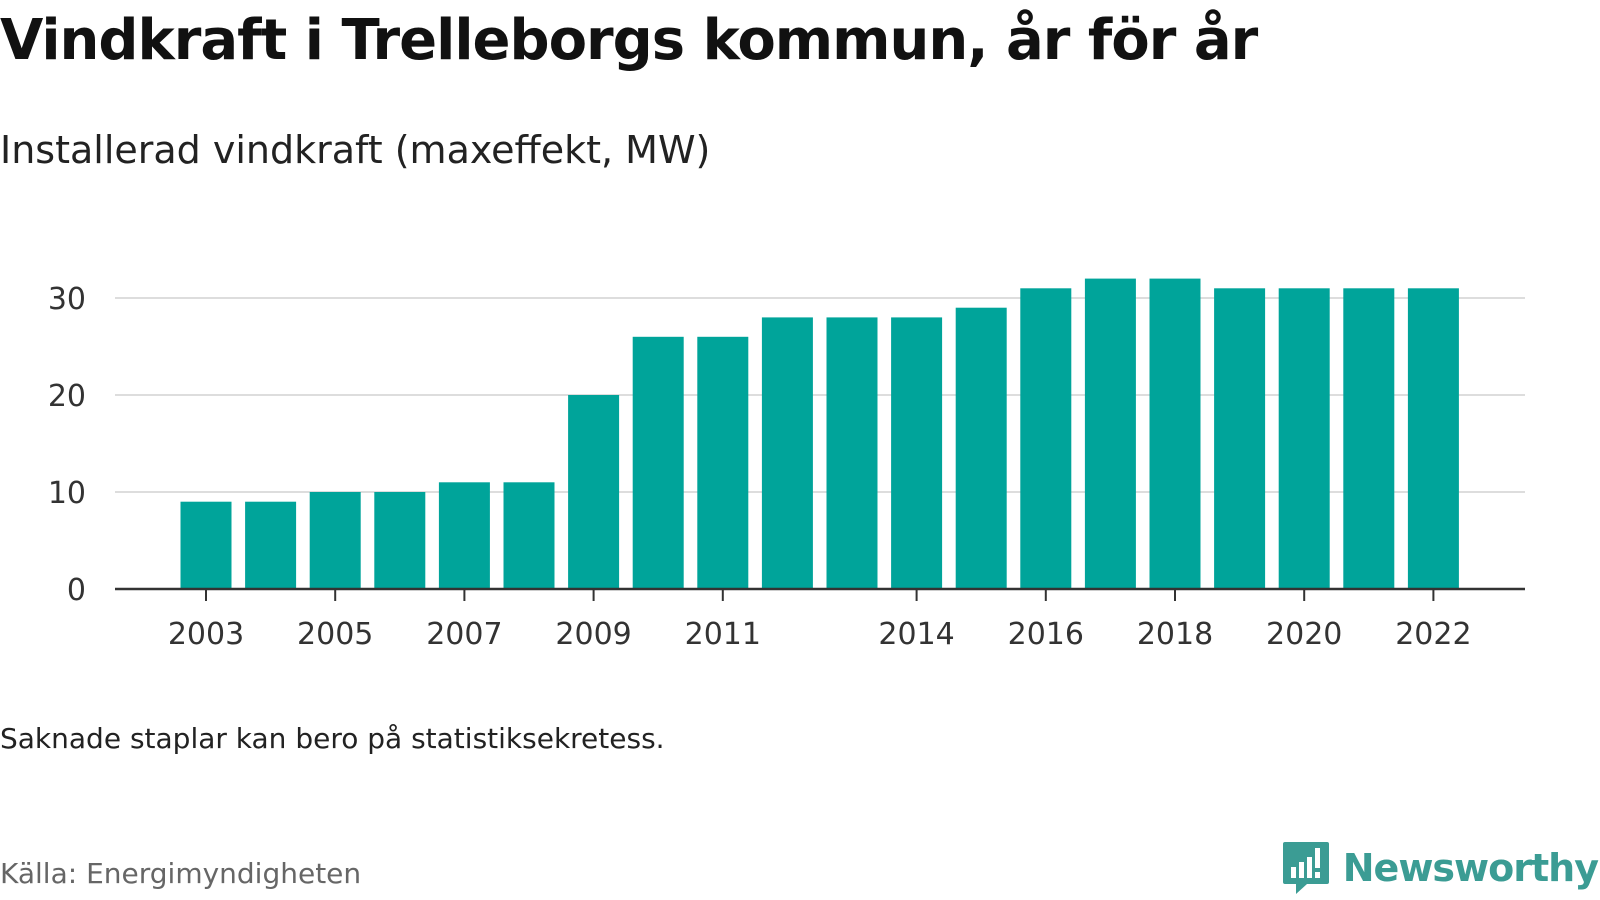 This screenshot has height=900, width=1600. I want to click on x-tick-label: 2009, so click(593, 634).